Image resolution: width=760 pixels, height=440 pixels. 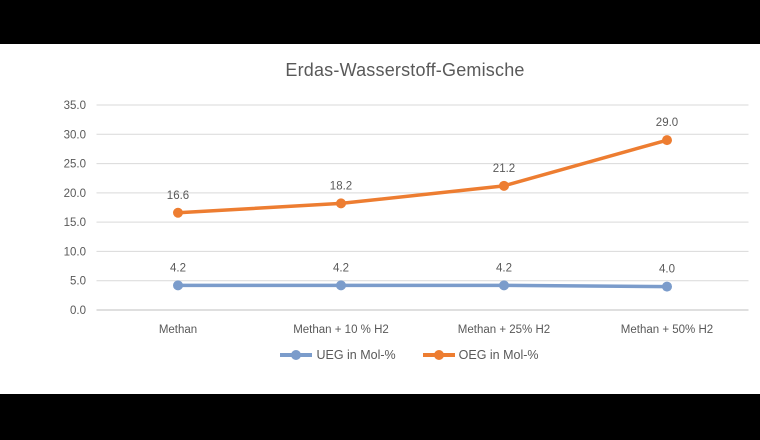 What do you see at coordinates (380, 22) in the screenshot?
I see `letterbox-top` at bounding box center [380, 22].